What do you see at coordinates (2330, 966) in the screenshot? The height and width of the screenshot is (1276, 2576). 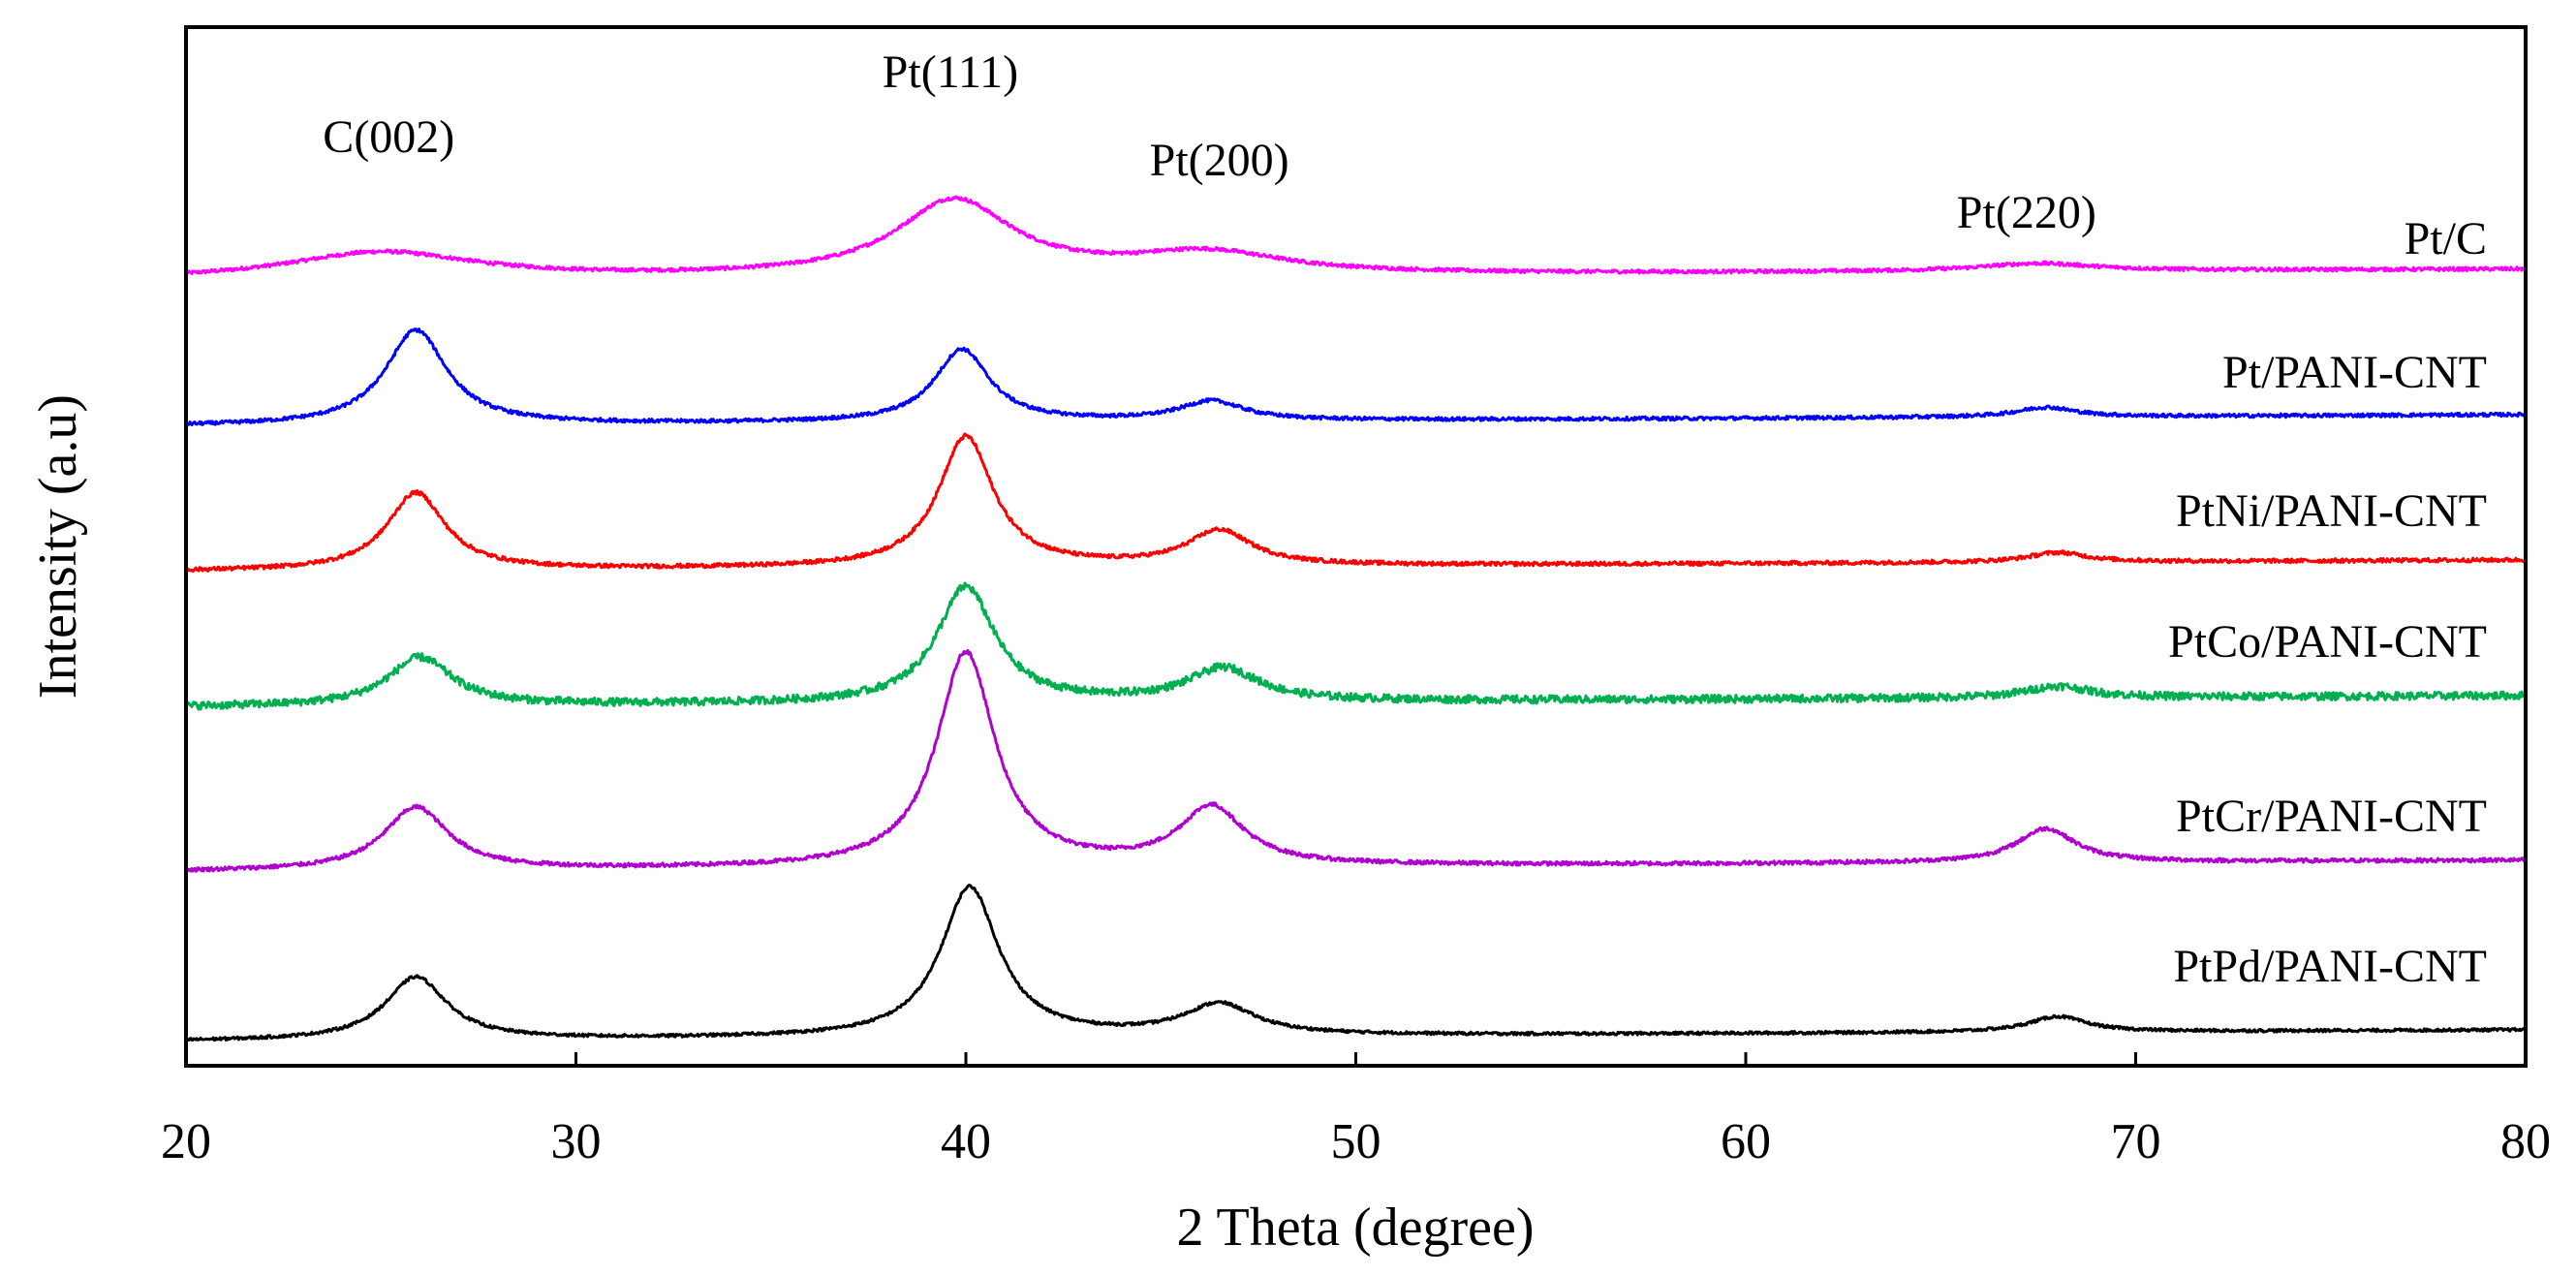 I see `series-label-6: PtPd/PANI-CNT` at bounding box center [2330, 966].